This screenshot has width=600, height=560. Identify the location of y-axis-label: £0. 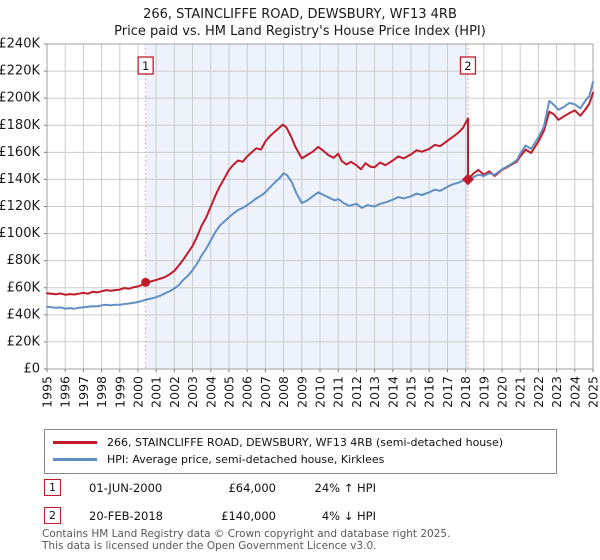
(31, 369).